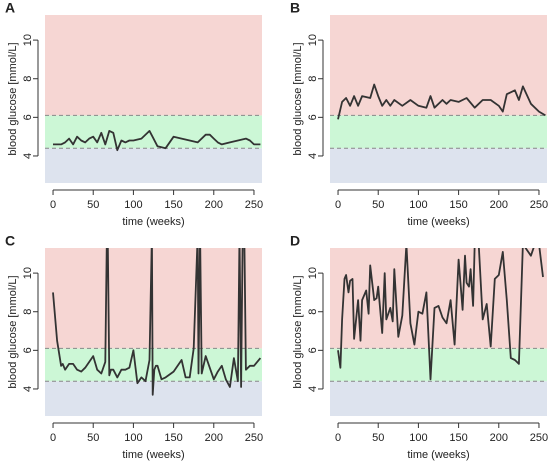 The height and width of the screenshot is (465, 550). What do you see at coordinates (295, 241) in the screenshot?
I see `panel-title: D` at bounding box center [295, 241].